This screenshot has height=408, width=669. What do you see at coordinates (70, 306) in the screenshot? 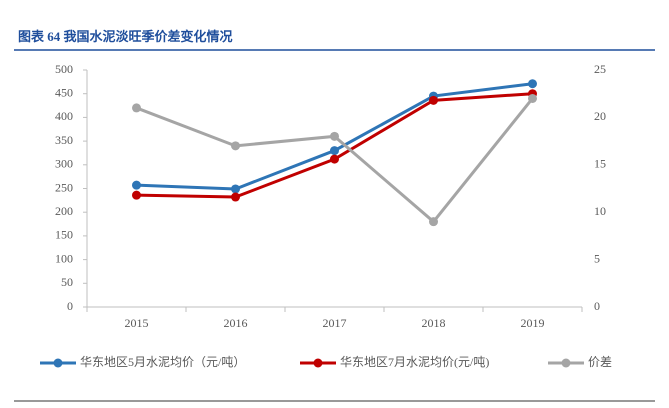
I see `y-tick-label: 0` at bounding box center [70, 306].